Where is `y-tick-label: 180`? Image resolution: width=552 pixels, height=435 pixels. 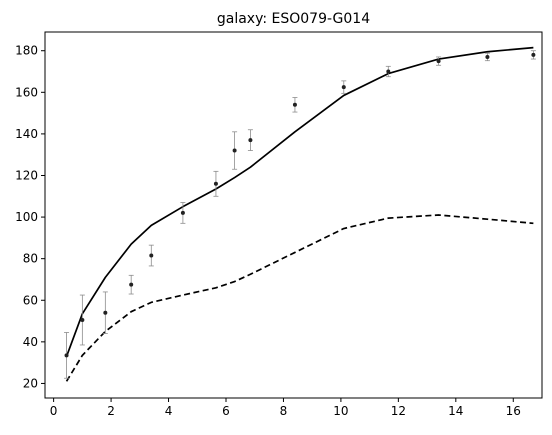 y-tick-label: 180 is located at coordinates (26, 51).